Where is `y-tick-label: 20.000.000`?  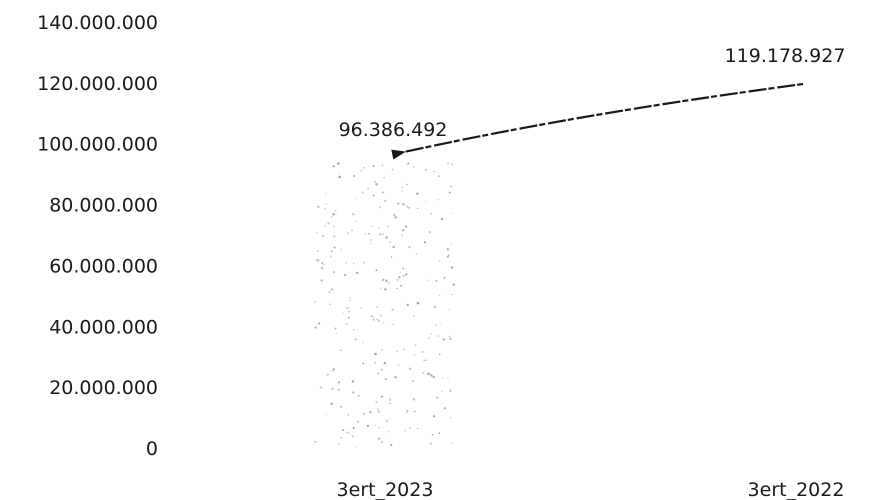 y-tick-label: 20.000.000 is located at coordinates (103, 388).